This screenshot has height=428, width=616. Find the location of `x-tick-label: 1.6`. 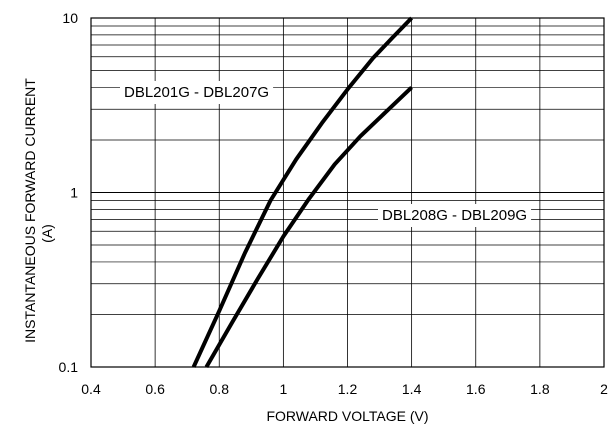

x-tick-label: 1.6 is located at coordinates (476, 389).